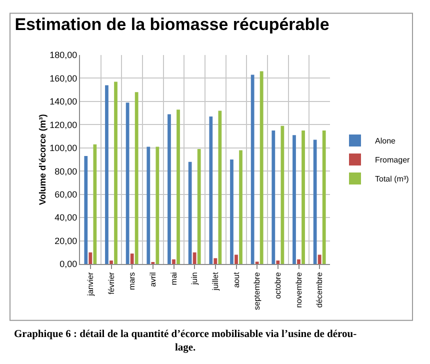  Describe the element at coordinates (173, 279) in the screenshot. I see `x-tick-label: mai` at that location.